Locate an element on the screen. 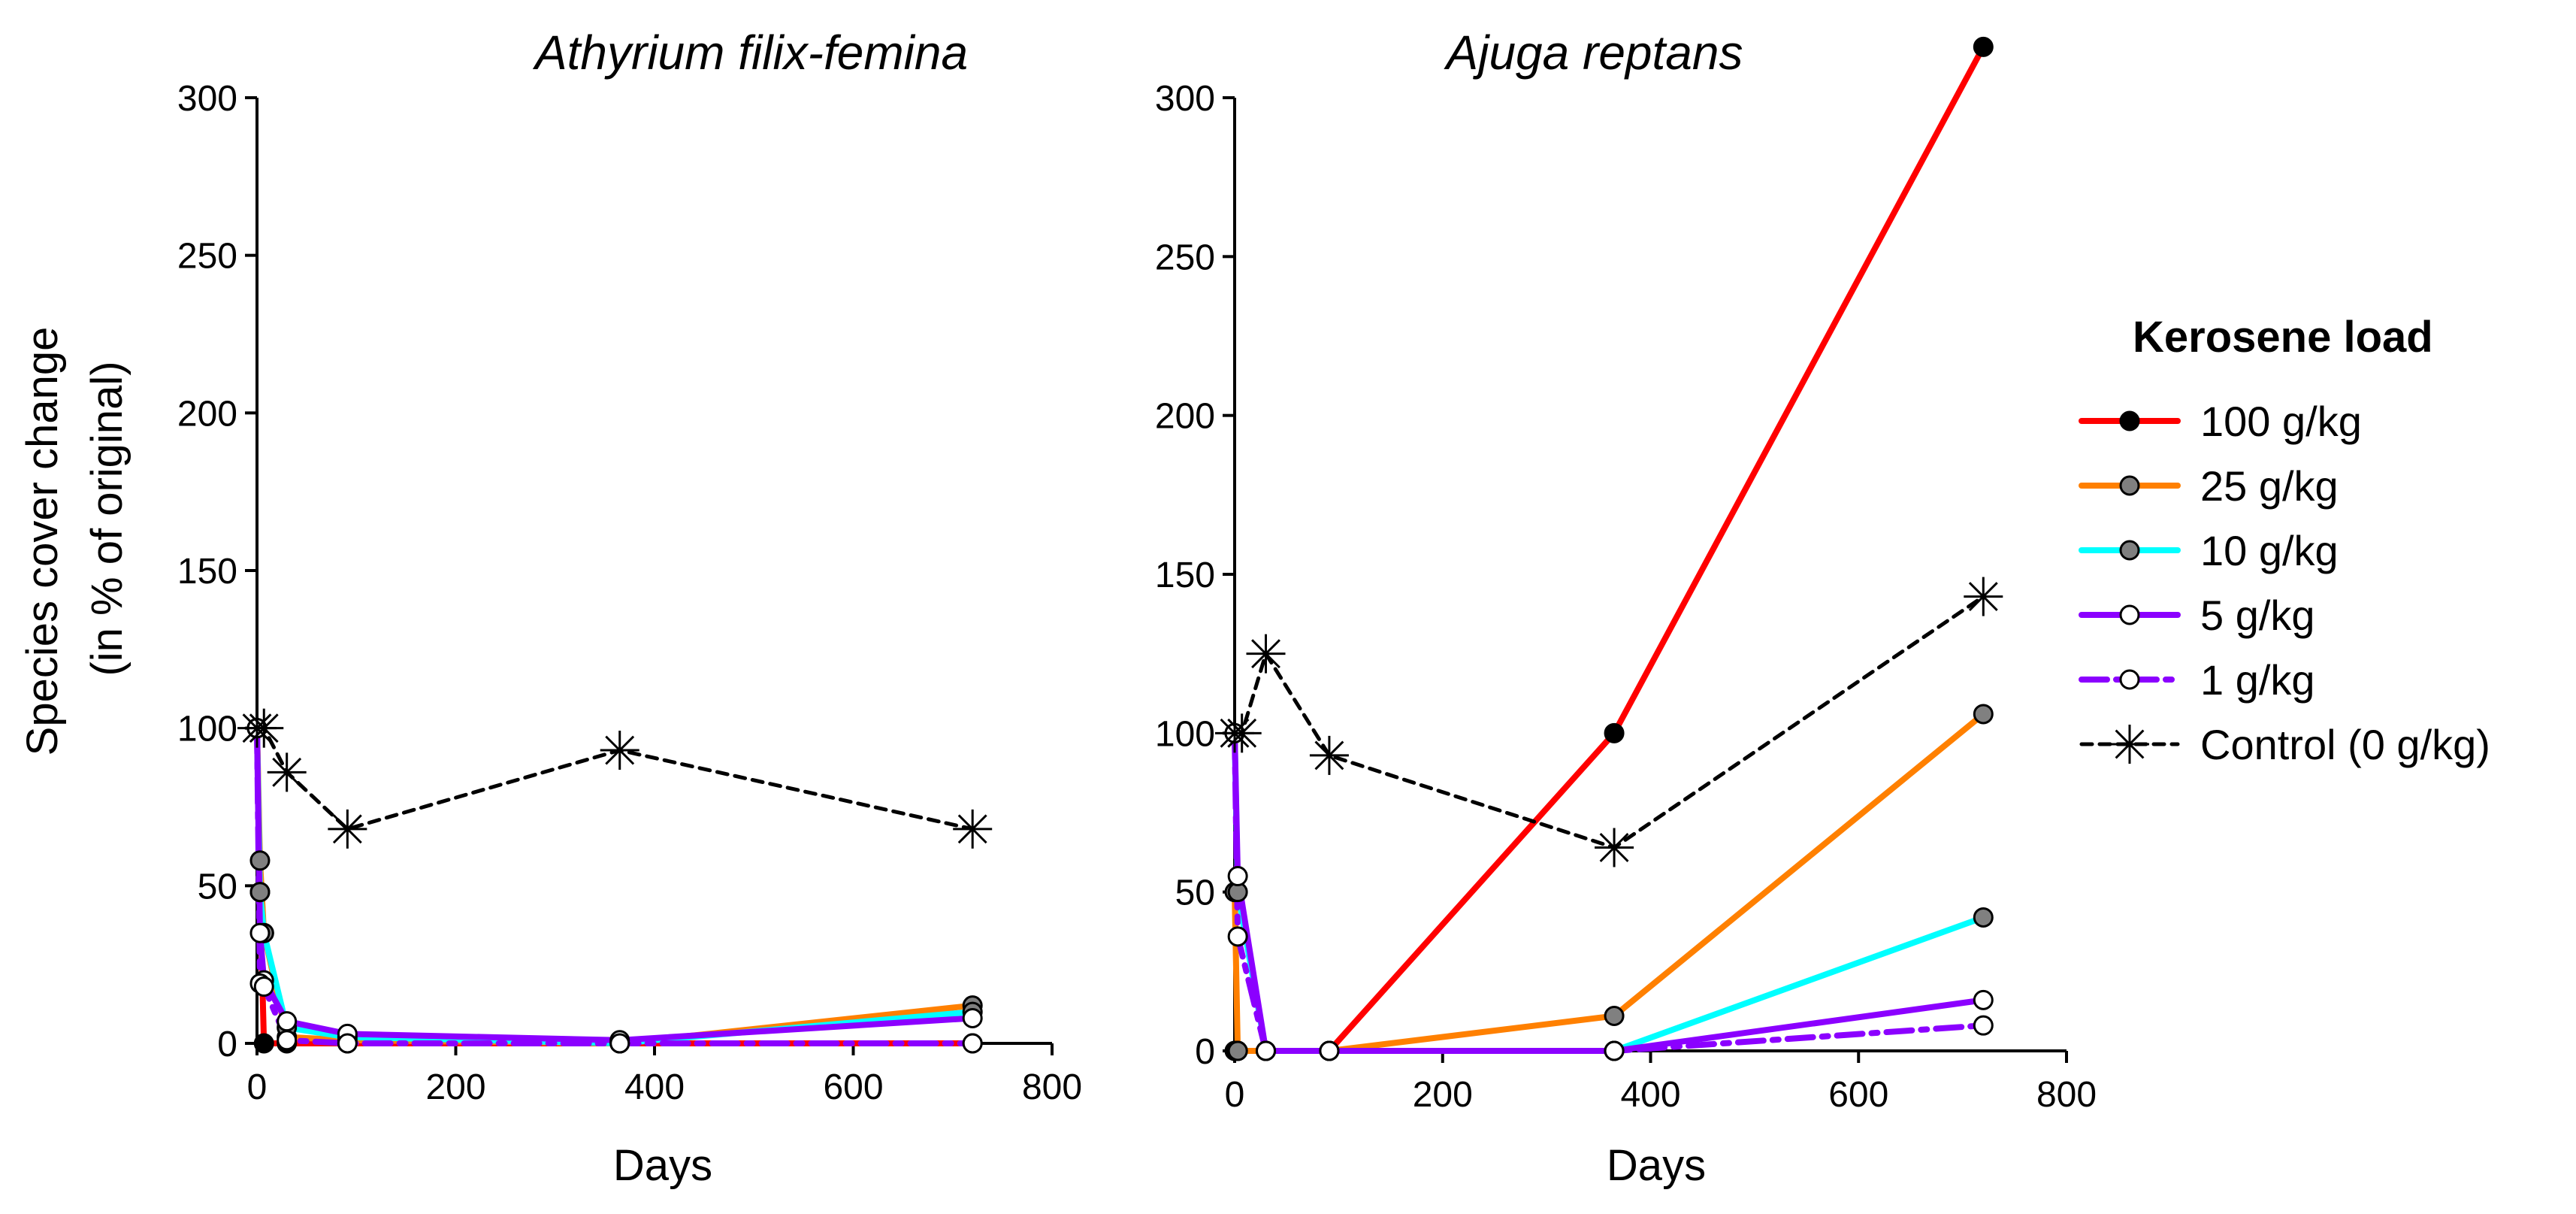 This screenshot has width=2576, height=1214. legend-item: 25 g/kg is located at coordinates (2209, 486).